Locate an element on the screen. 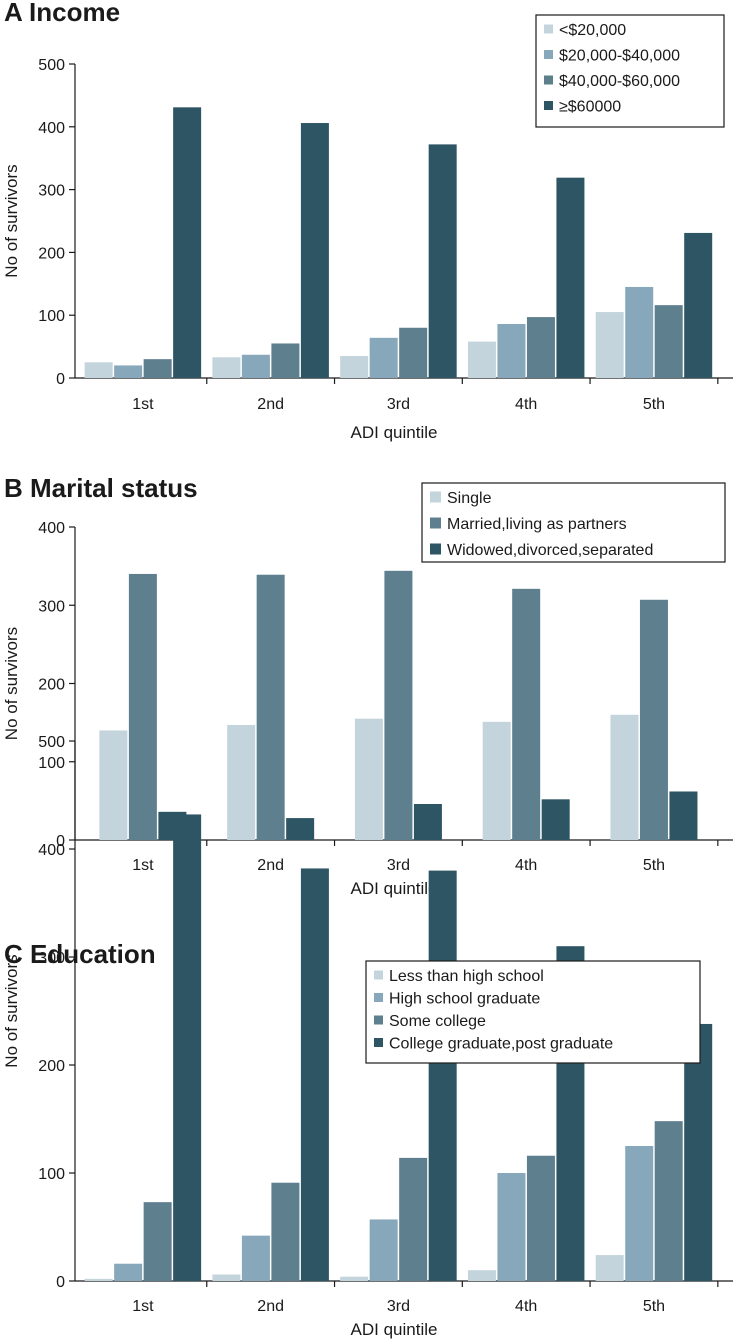 This screenshot has width=733, height=1342. y-tick-label: 500 is located at coordinates (51, 742).